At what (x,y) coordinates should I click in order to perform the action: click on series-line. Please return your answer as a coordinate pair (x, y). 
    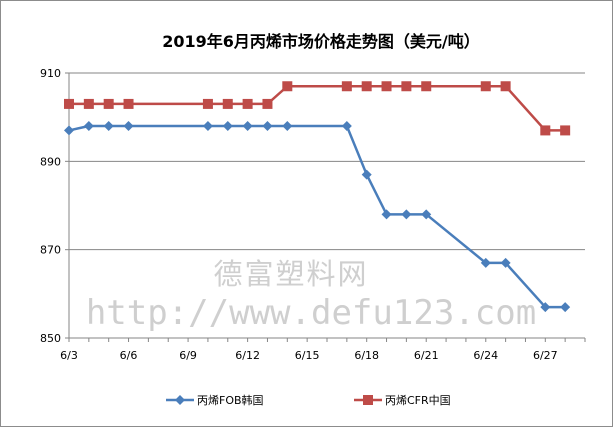
    Looking at the image, I should click on (317, 108).